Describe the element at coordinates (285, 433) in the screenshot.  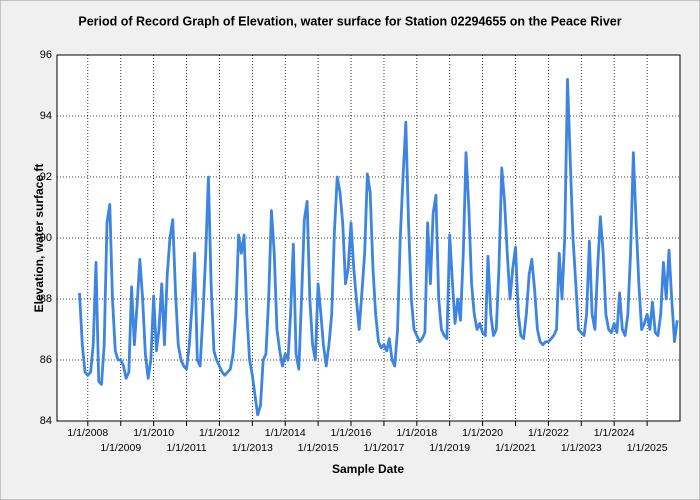
I see `x-tick-label: 1/1/2014` at that location.